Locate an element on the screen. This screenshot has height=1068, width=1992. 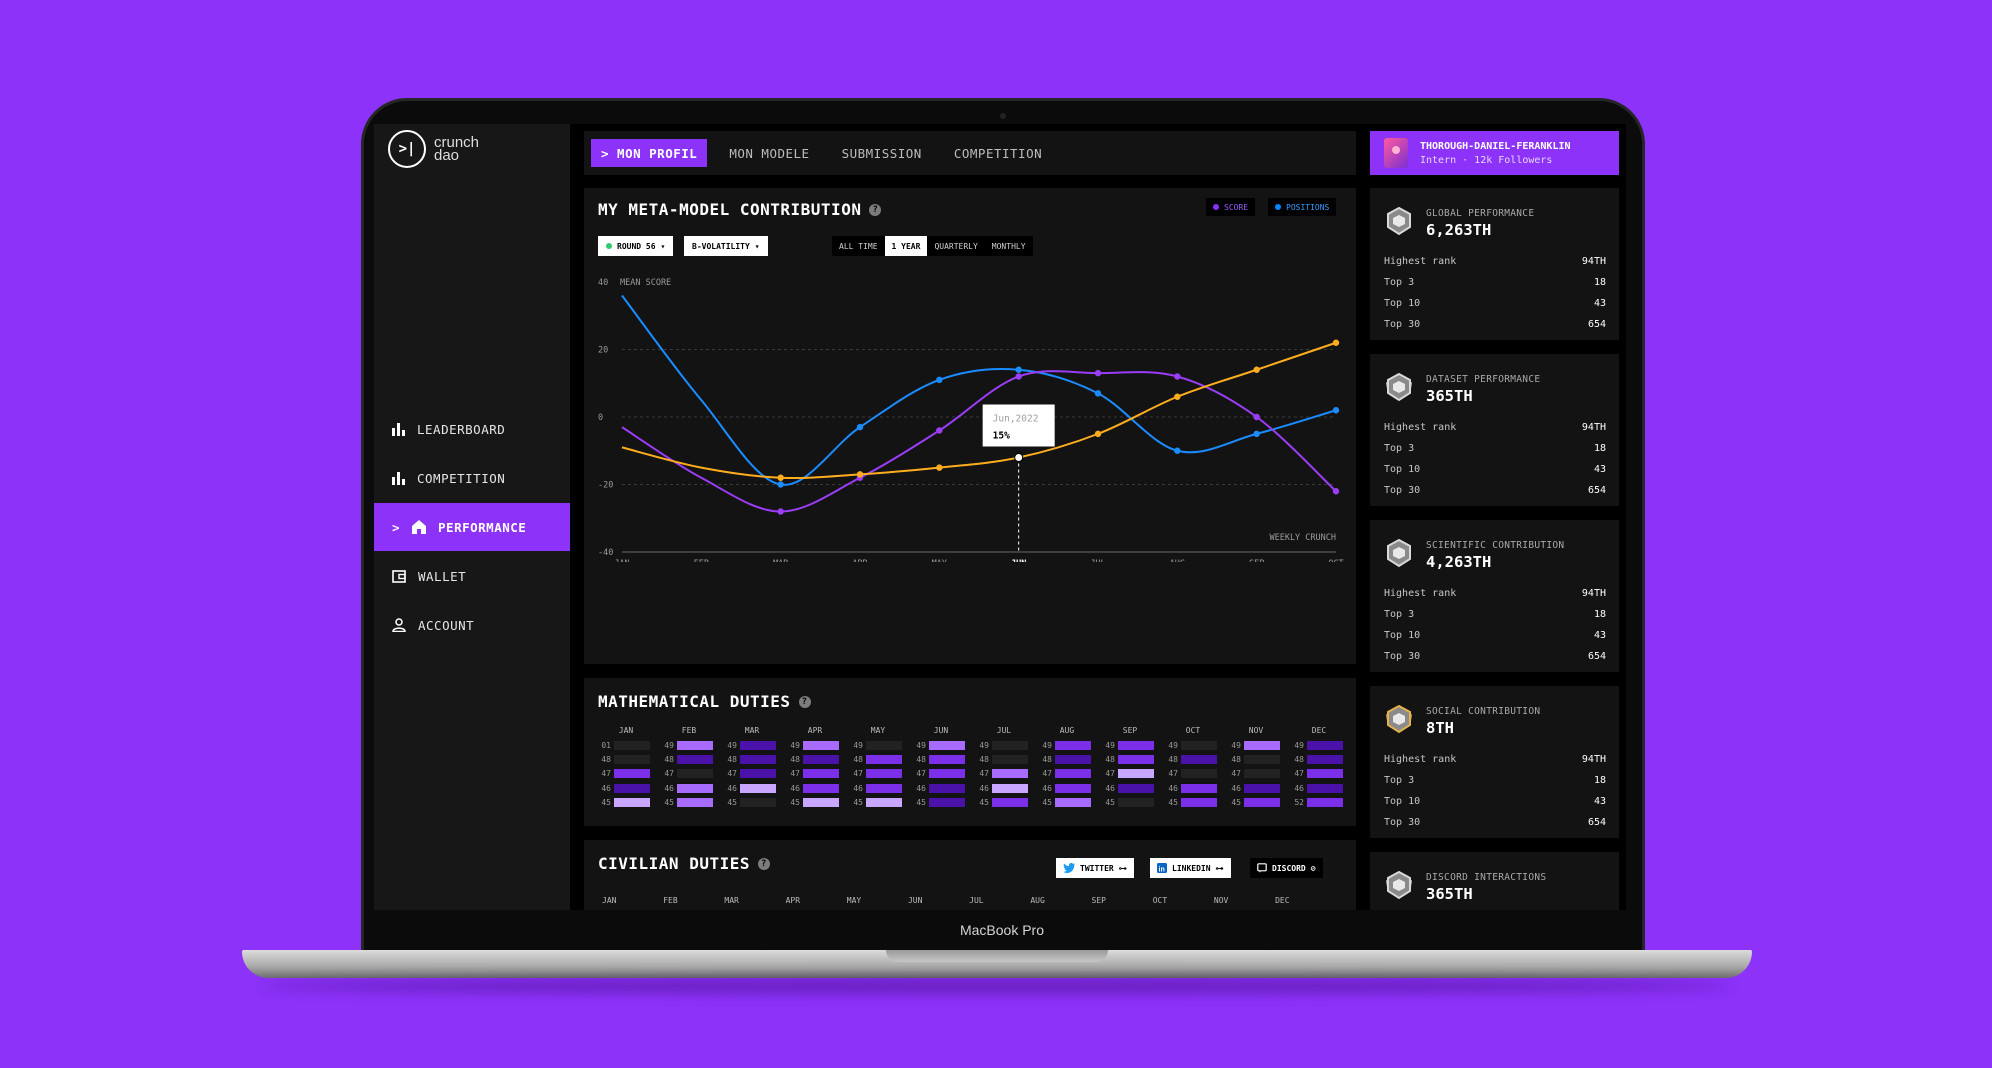
tab-competition: COMPETITION is located at coordinates (998, 153).